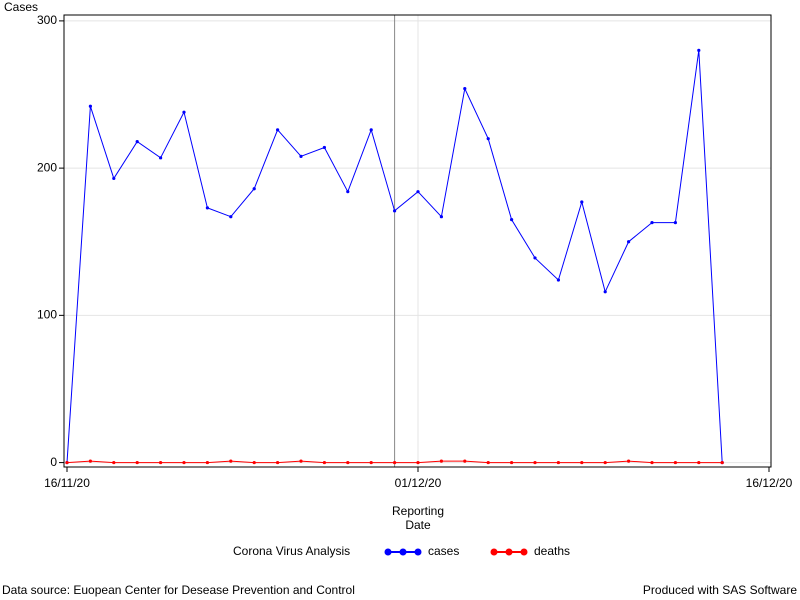  What do you see at coordinates (21, 7) in the screenshot?
I see `y-axis-label: Cases` at bounding box center [21, 7].